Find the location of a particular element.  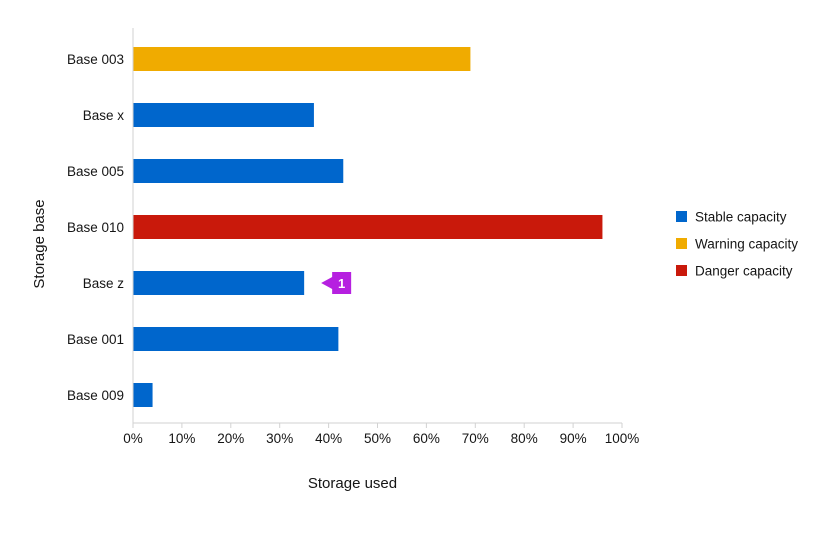

annotation-badge-label: 1 is located at coordinates (341, 283).